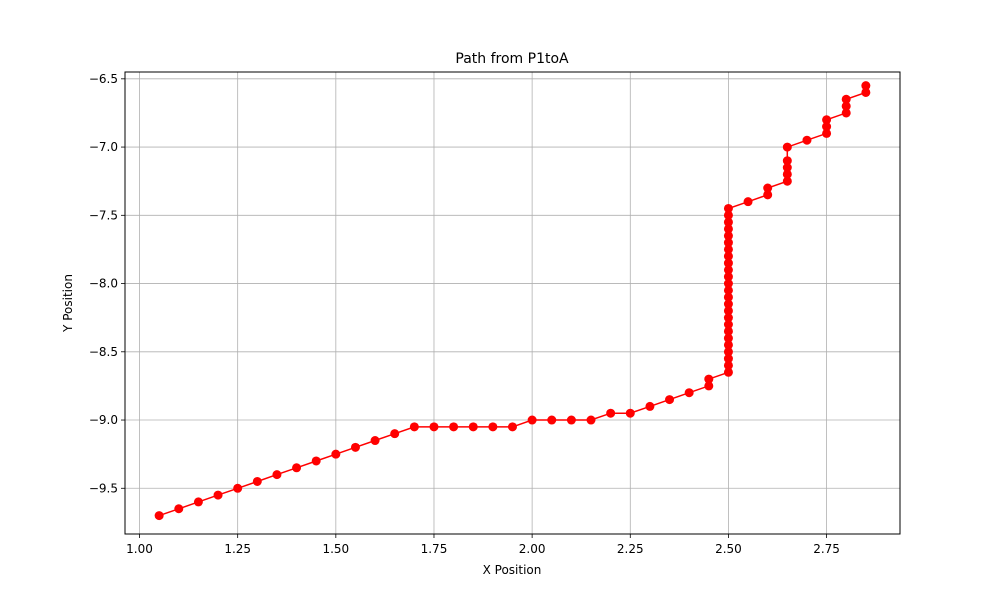  Describe the element at coordinates (512, 59) in the screenshot. I see `chart-title: Path from P1toA` at that location.